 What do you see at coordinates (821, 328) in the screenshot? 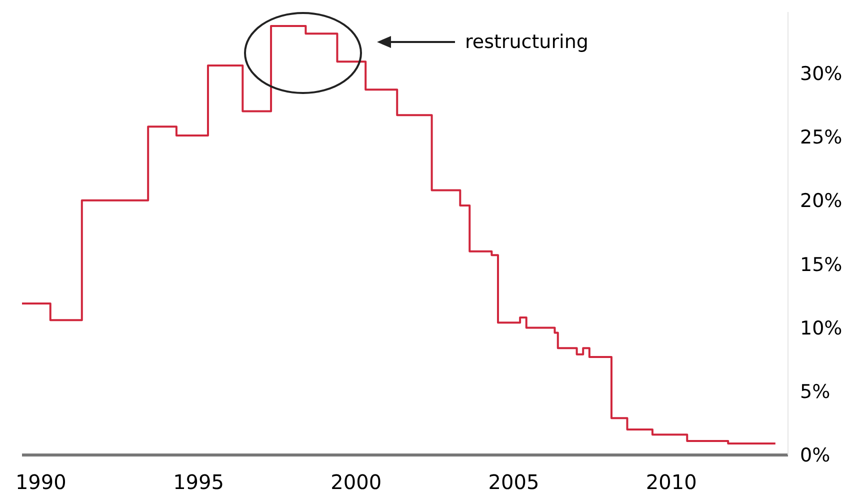
I see `y-tick-label: 10%` at bounding box center [821, 328].